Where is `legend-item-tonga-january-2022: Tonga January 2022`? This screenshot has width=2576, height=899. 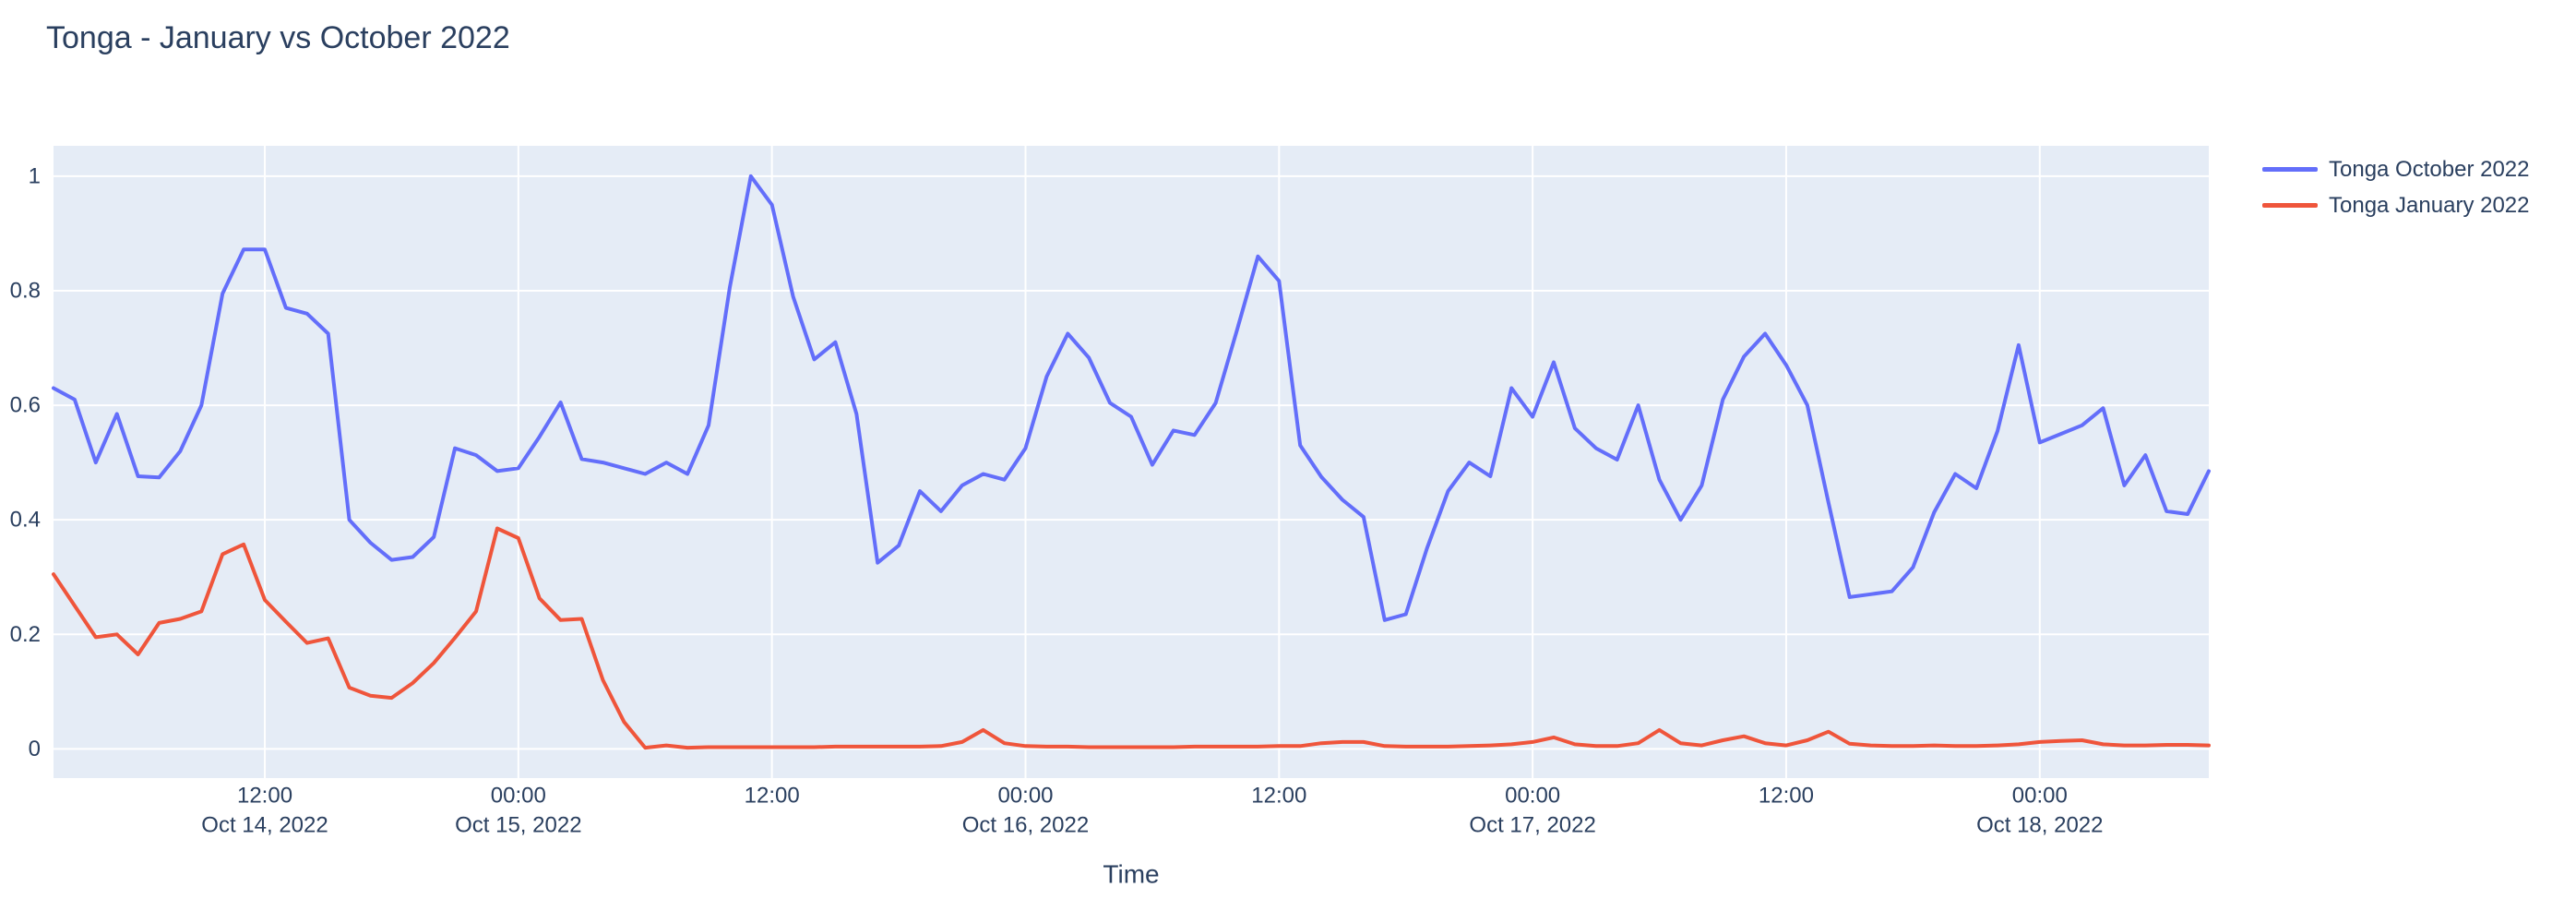
legend-item-tonga-january-2022: Tonga January 2022 is located at coordinates (2396, 205).